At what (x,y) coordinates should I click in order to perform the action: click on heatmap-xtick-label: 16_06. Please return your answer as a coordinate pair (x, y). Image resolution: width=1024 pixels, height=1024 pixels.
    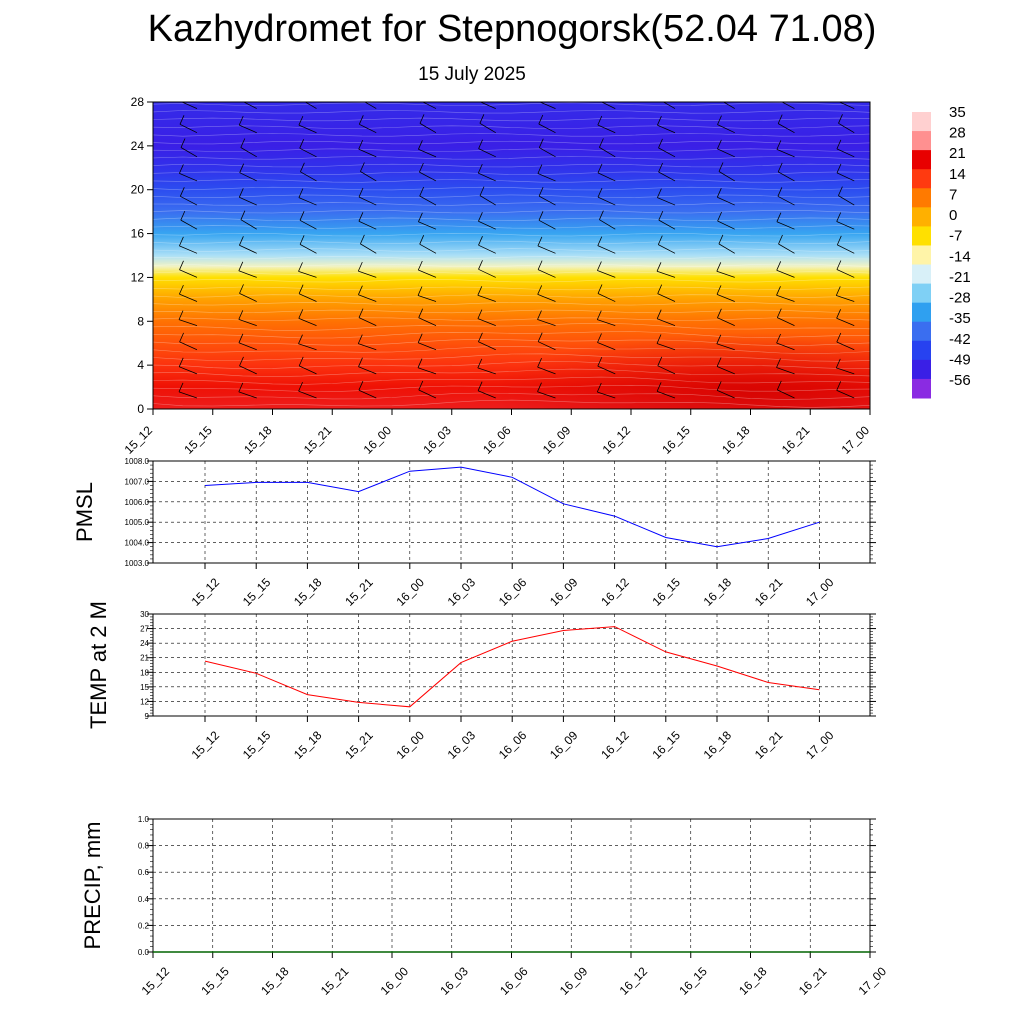
    Looking at the image, I should click on (497, 440).